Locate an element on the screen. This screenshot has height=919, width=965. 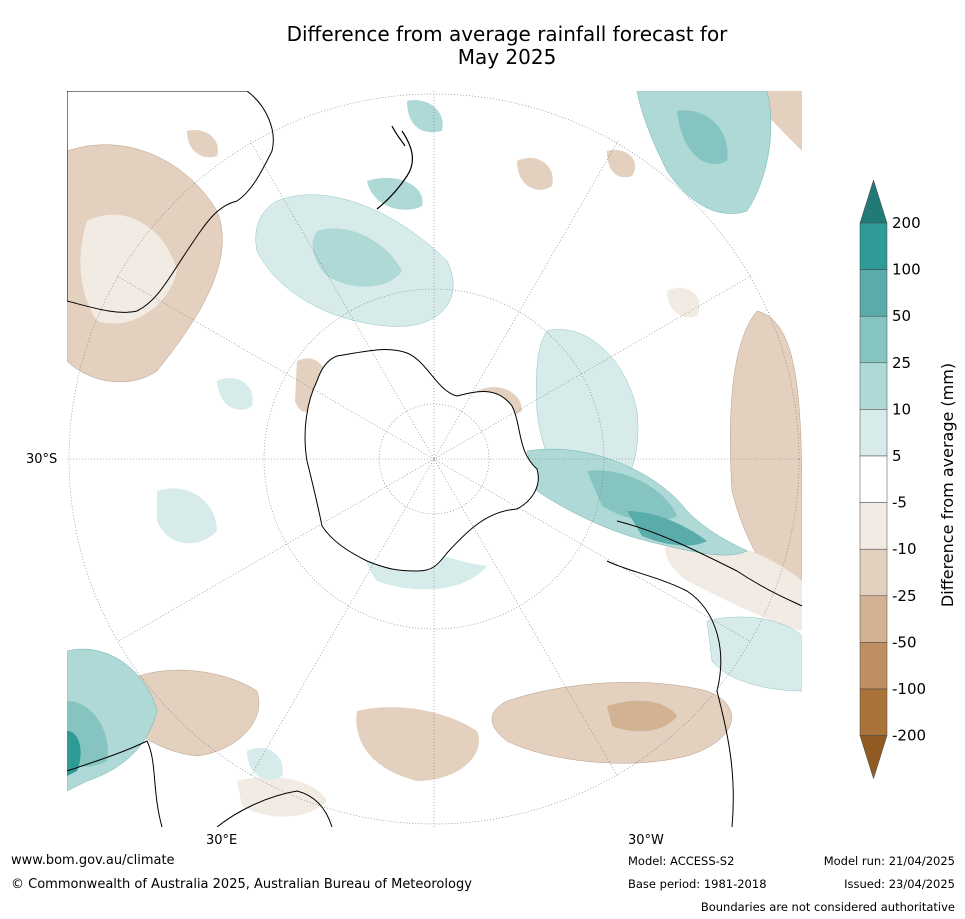
colorbar-extend-top is located at coordinates (873, 202).